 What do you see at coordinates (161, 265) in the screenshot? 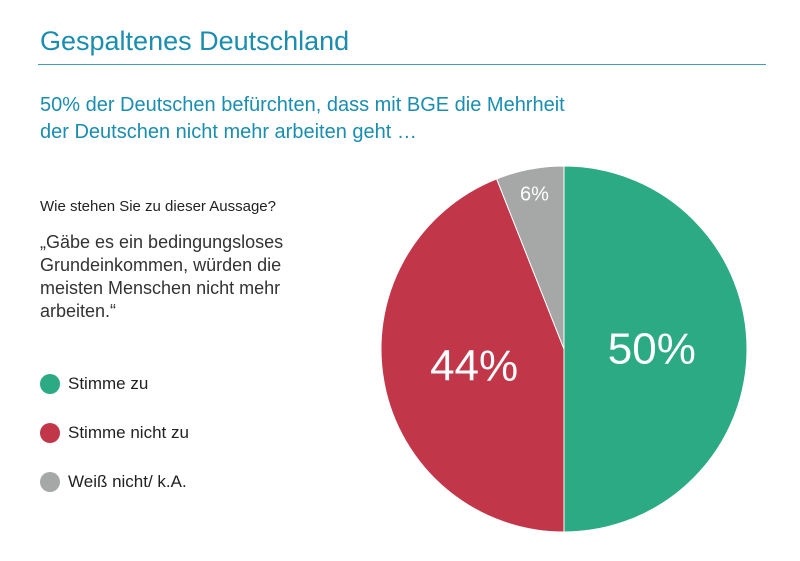
I see `statement-line-2: Grundeinkommen, würden die` at bounding box center [161, 265].